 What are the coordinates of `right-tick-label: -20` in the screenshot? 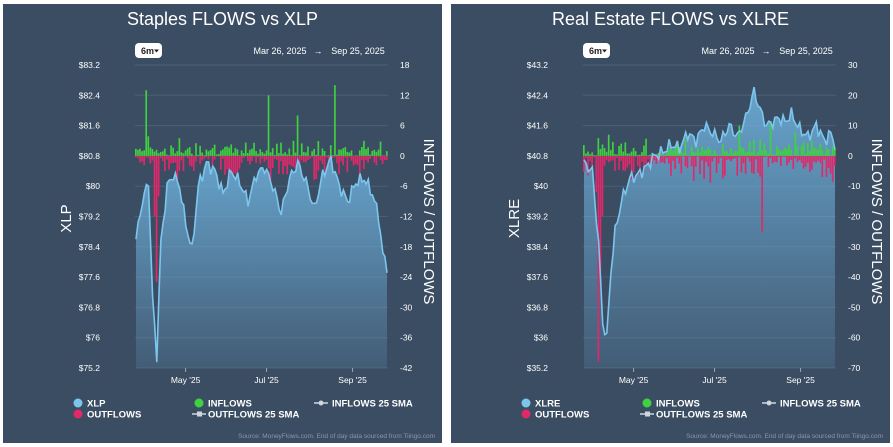 It's located at (854, 217).